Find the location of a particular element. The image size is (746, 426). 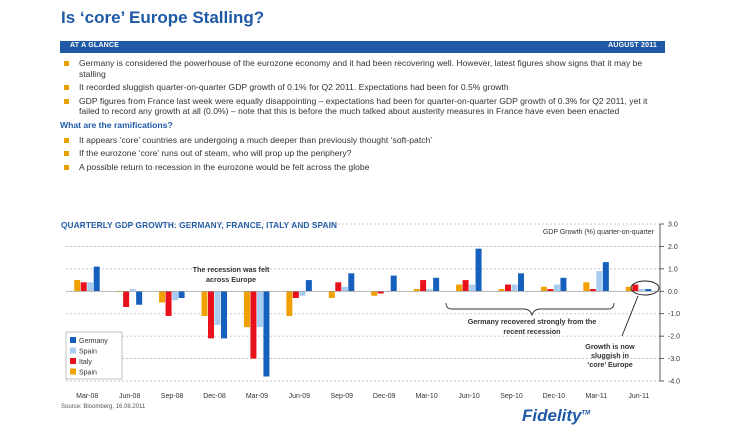

x-tick-label: Mar-08 is located at coordinates (87, 396).